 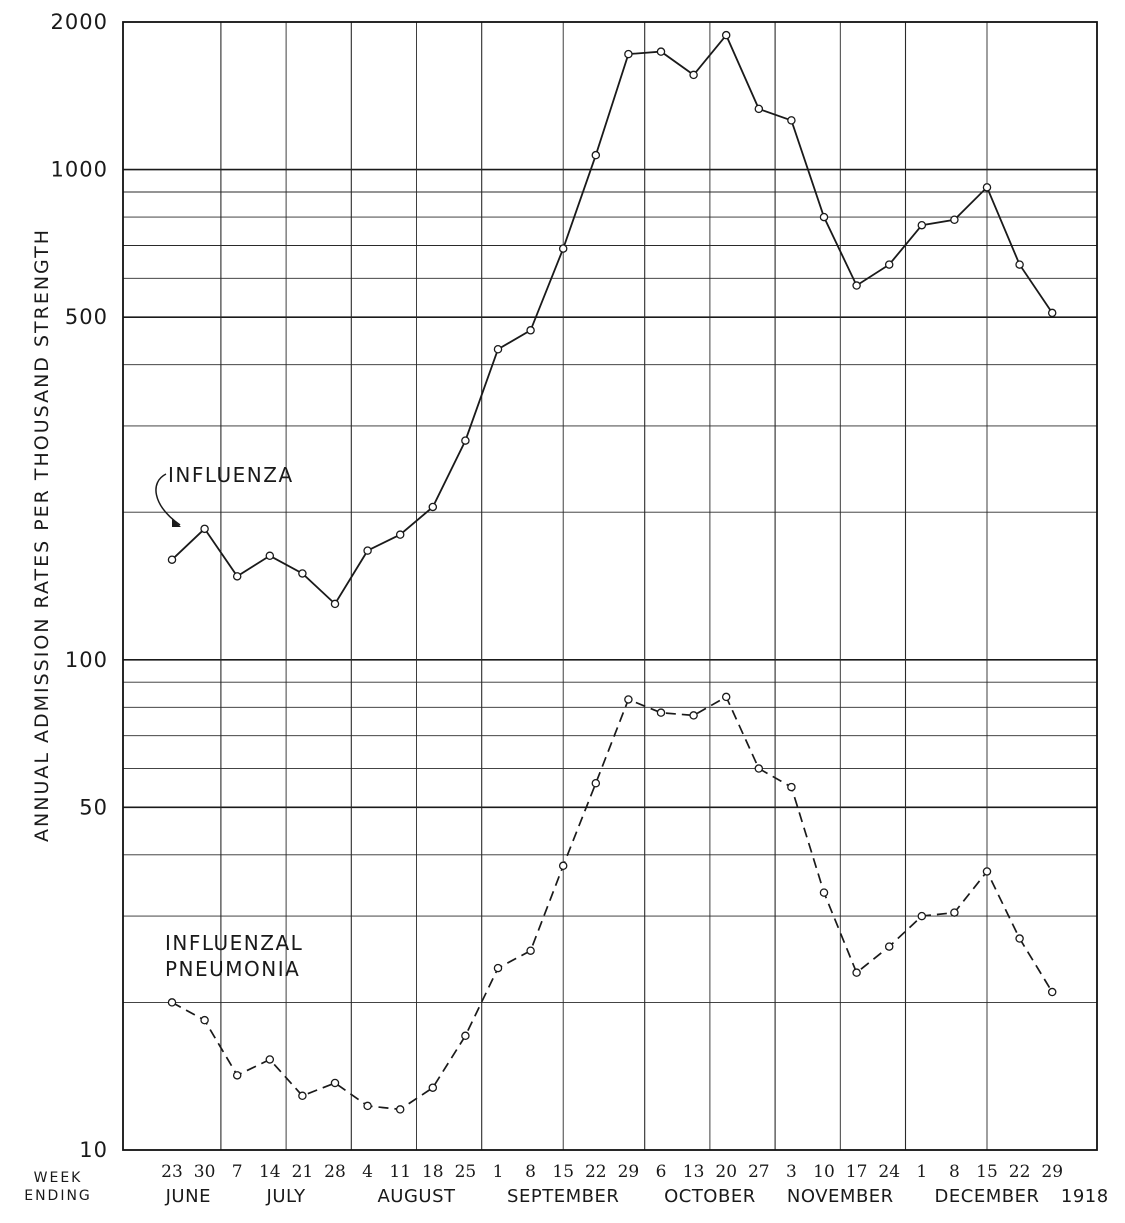 What do you see at coordinates (58, 1196) in the screenshot?
I see `ending-label: ENDING` at bounding box center [58, 1196].